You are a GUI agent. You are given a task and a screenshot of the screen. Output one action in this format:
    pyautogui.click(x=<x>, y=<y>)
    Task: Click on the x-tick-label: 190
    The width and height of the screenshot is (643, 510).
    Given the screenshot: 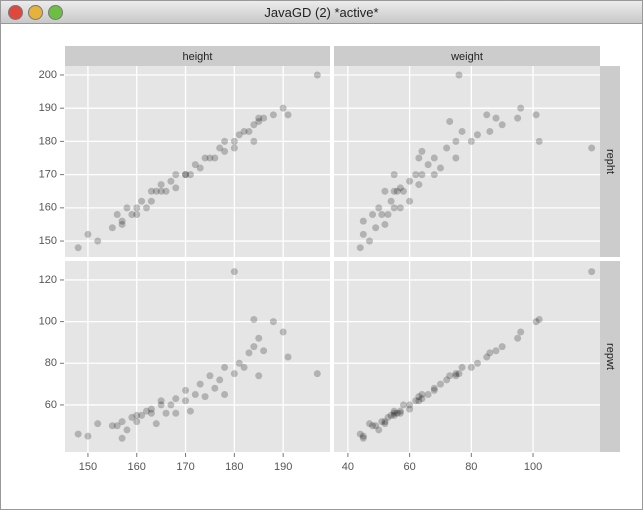 What is the action you would take?
    pyautogui.click(x=283, y=467)
    